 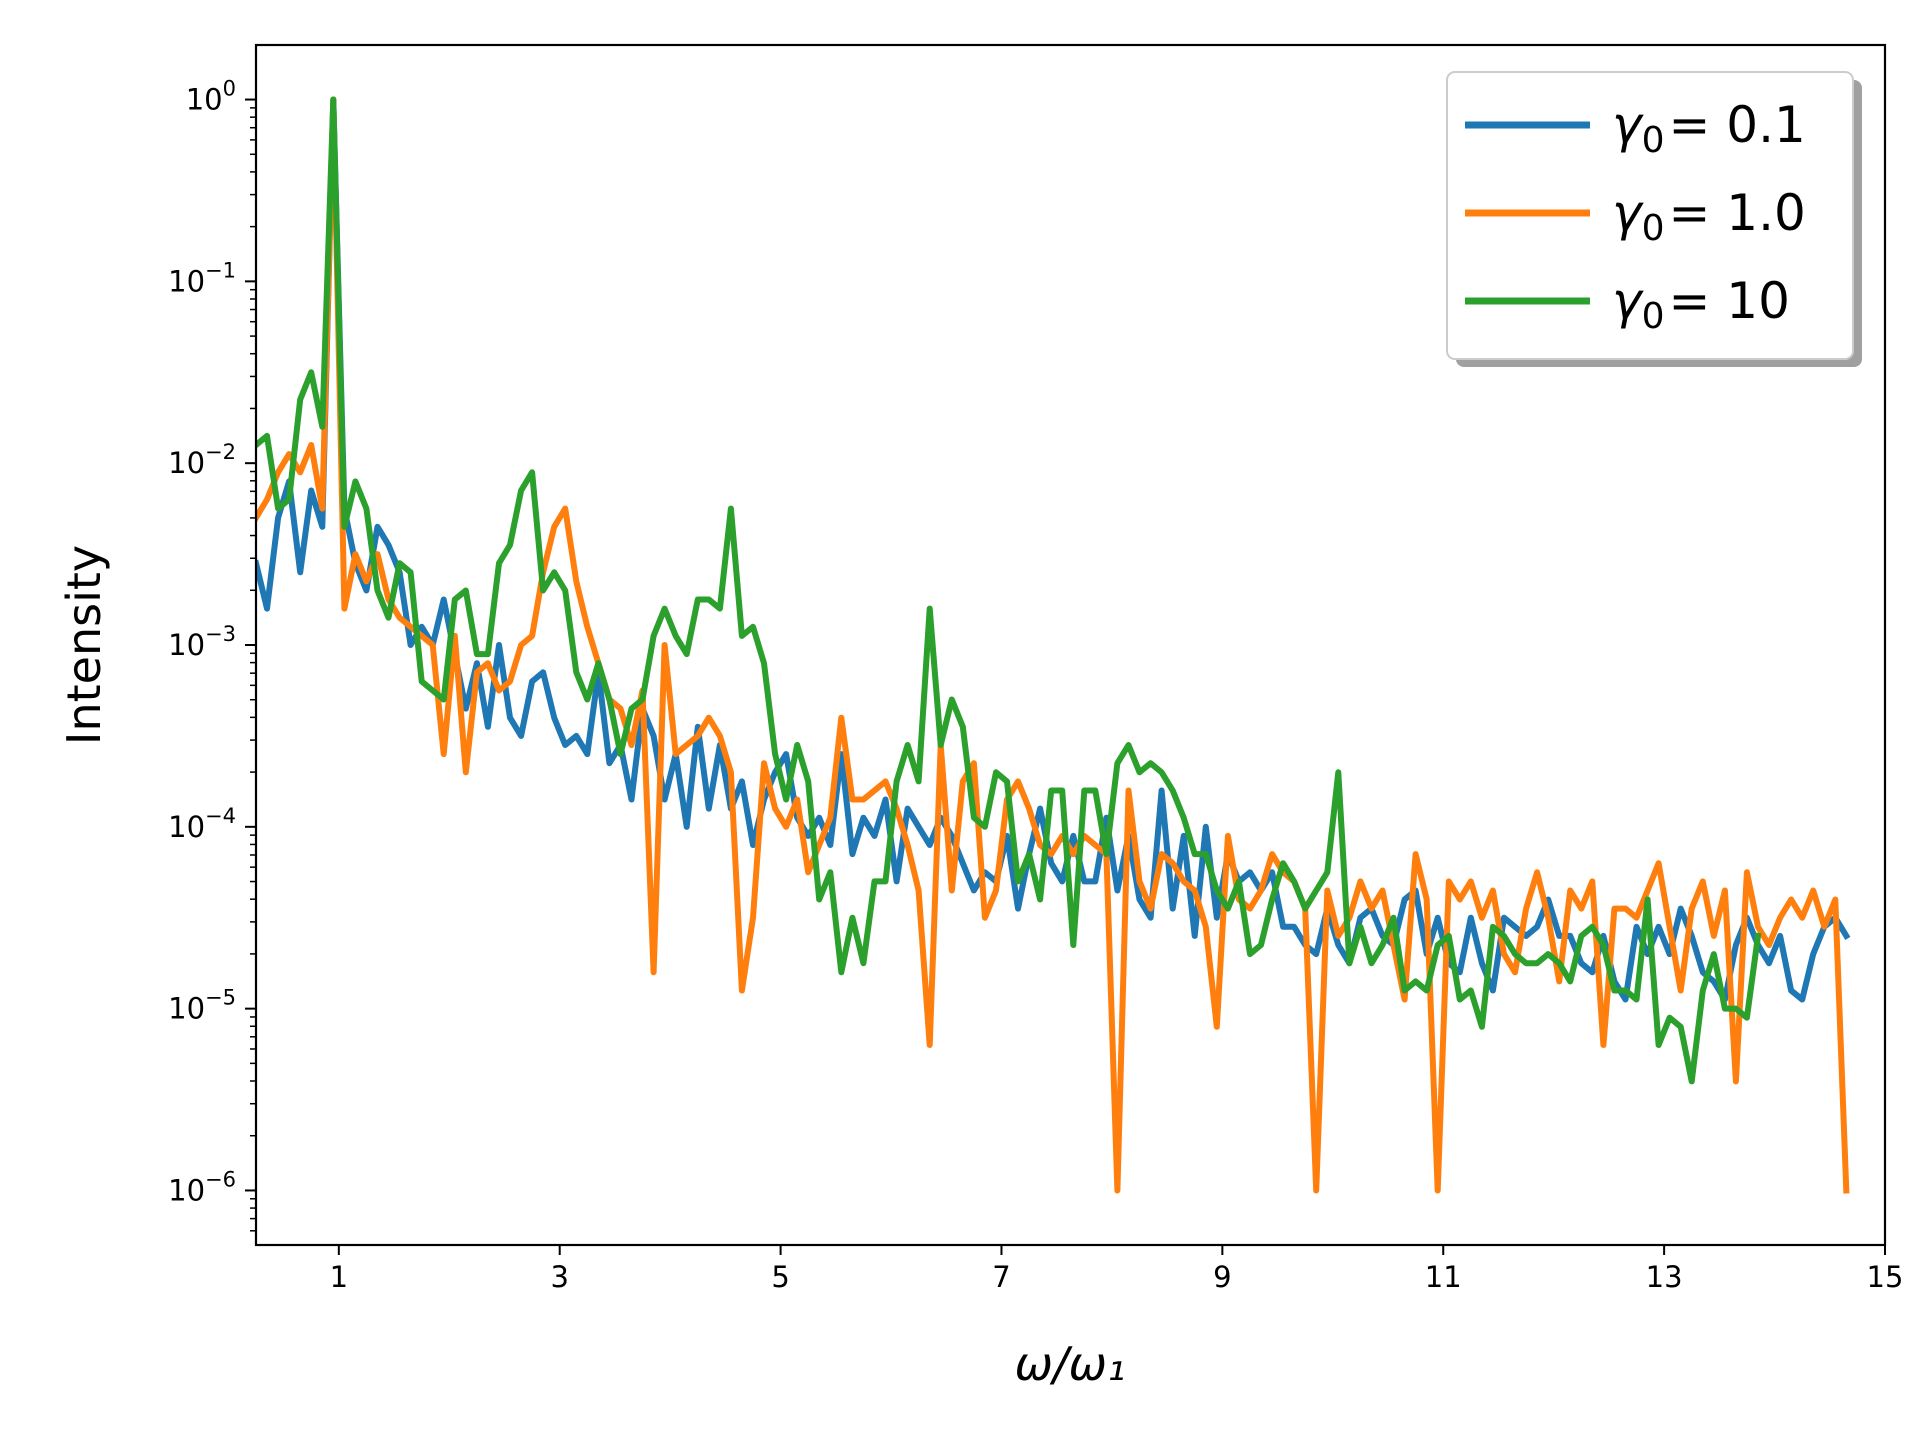 What do you see at coordinates (1070, 1364) in the screenshot?
I see `x-axis-title: ω/ω₁` at bounding box center [1070, 1364].